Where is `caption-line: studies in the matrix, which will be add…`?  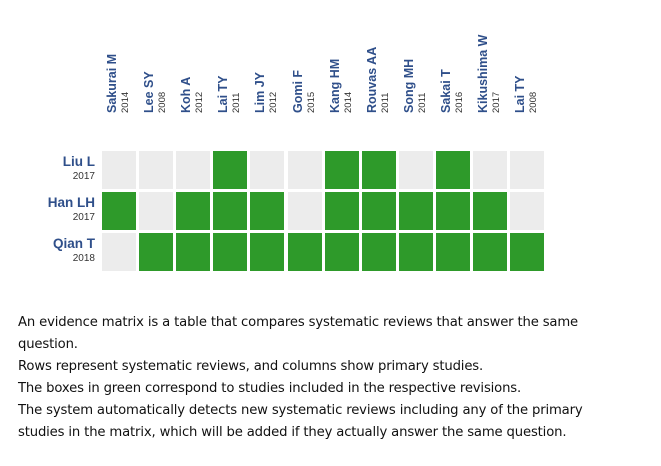 caption-line: studies in the matrix, which will be add… is located at coordinates (292, 432).